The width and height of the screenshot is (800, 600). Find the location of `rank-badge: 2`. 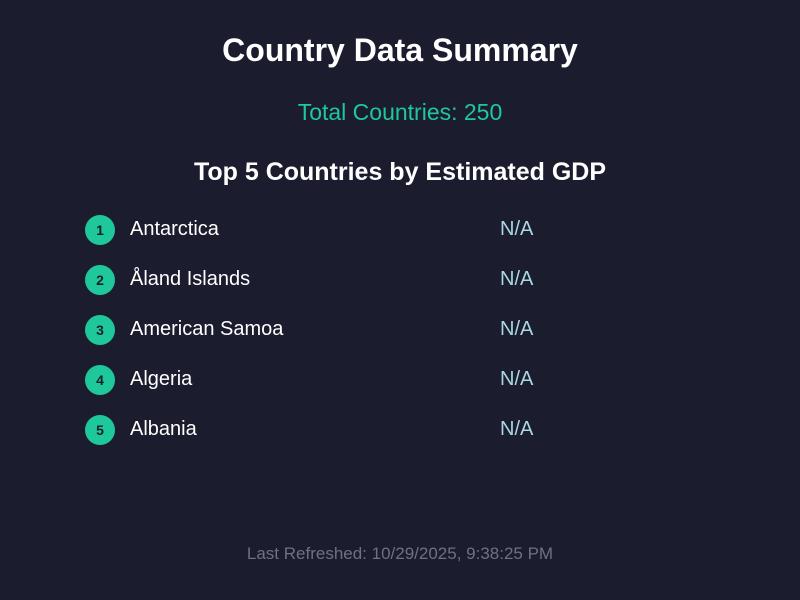

rank-badge: 2 is located at coordinates (100, 280).